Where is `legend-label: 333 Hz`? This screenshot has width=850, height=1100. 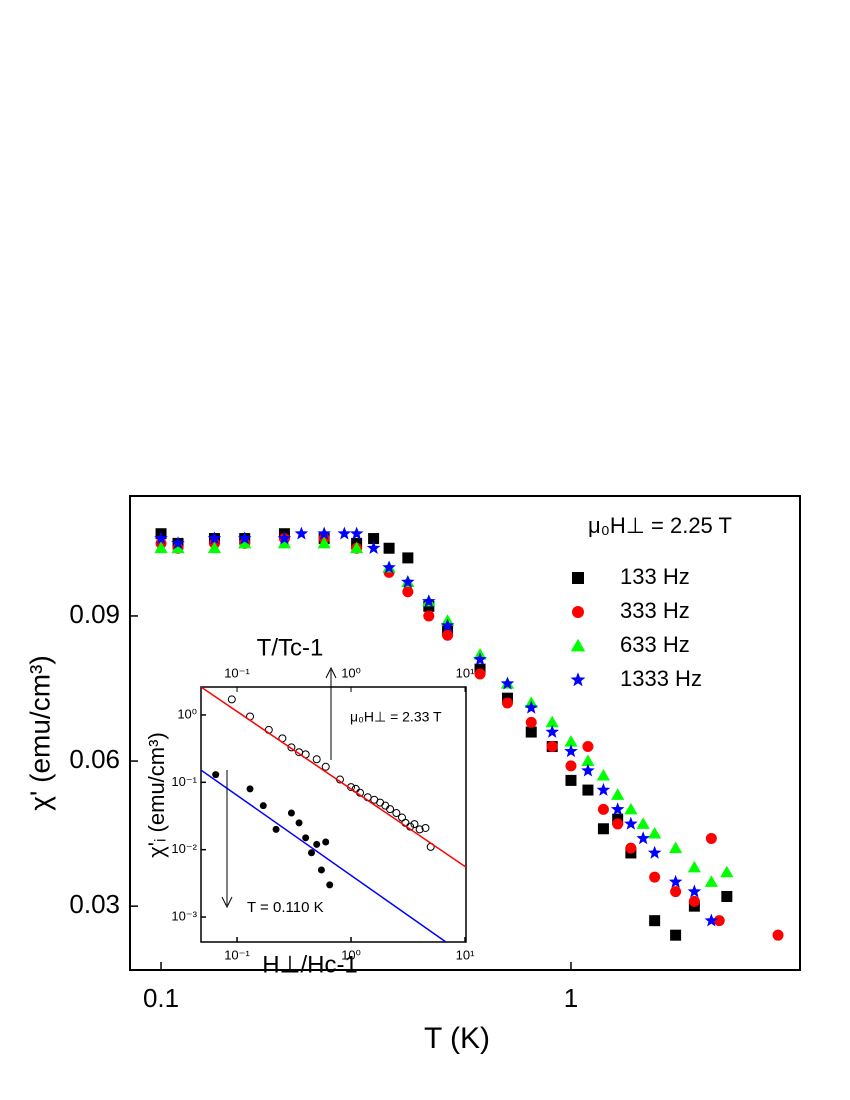
legend-label: 333 Hz is located at coordinates (655, 610).